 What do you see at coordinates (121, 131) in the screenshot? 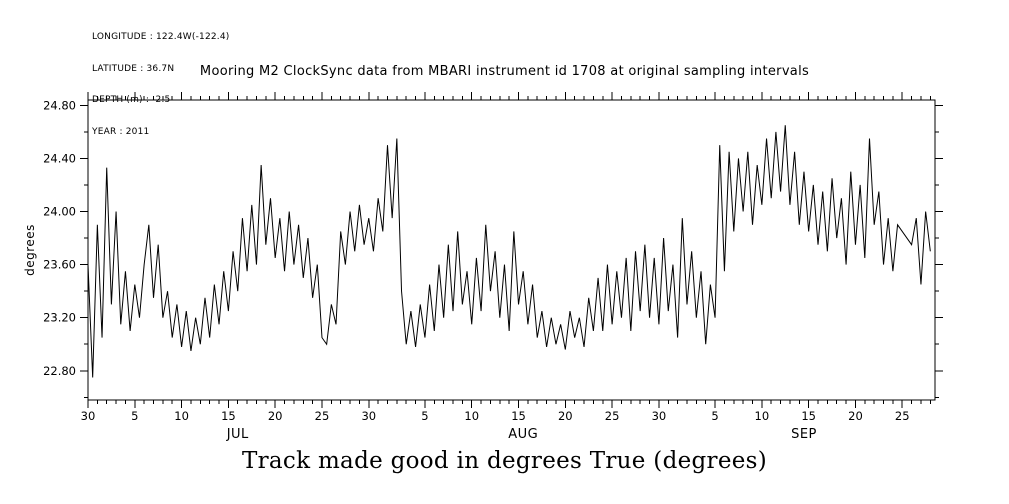
I see `metadata-year: YEAR : 2011` at bounding box center [121, 131].